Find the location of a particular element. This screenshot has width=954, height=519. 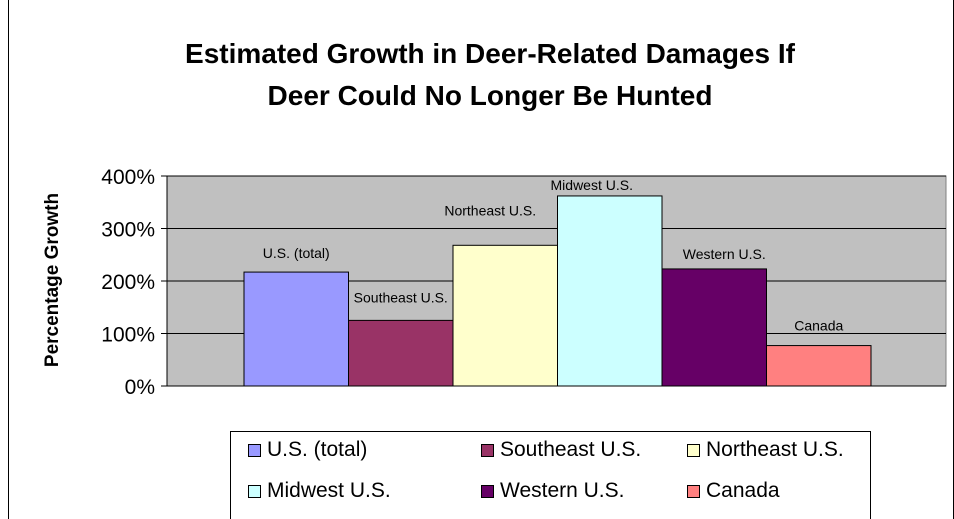

legend-item: Western U.S. is located at coordinates (552, 491).